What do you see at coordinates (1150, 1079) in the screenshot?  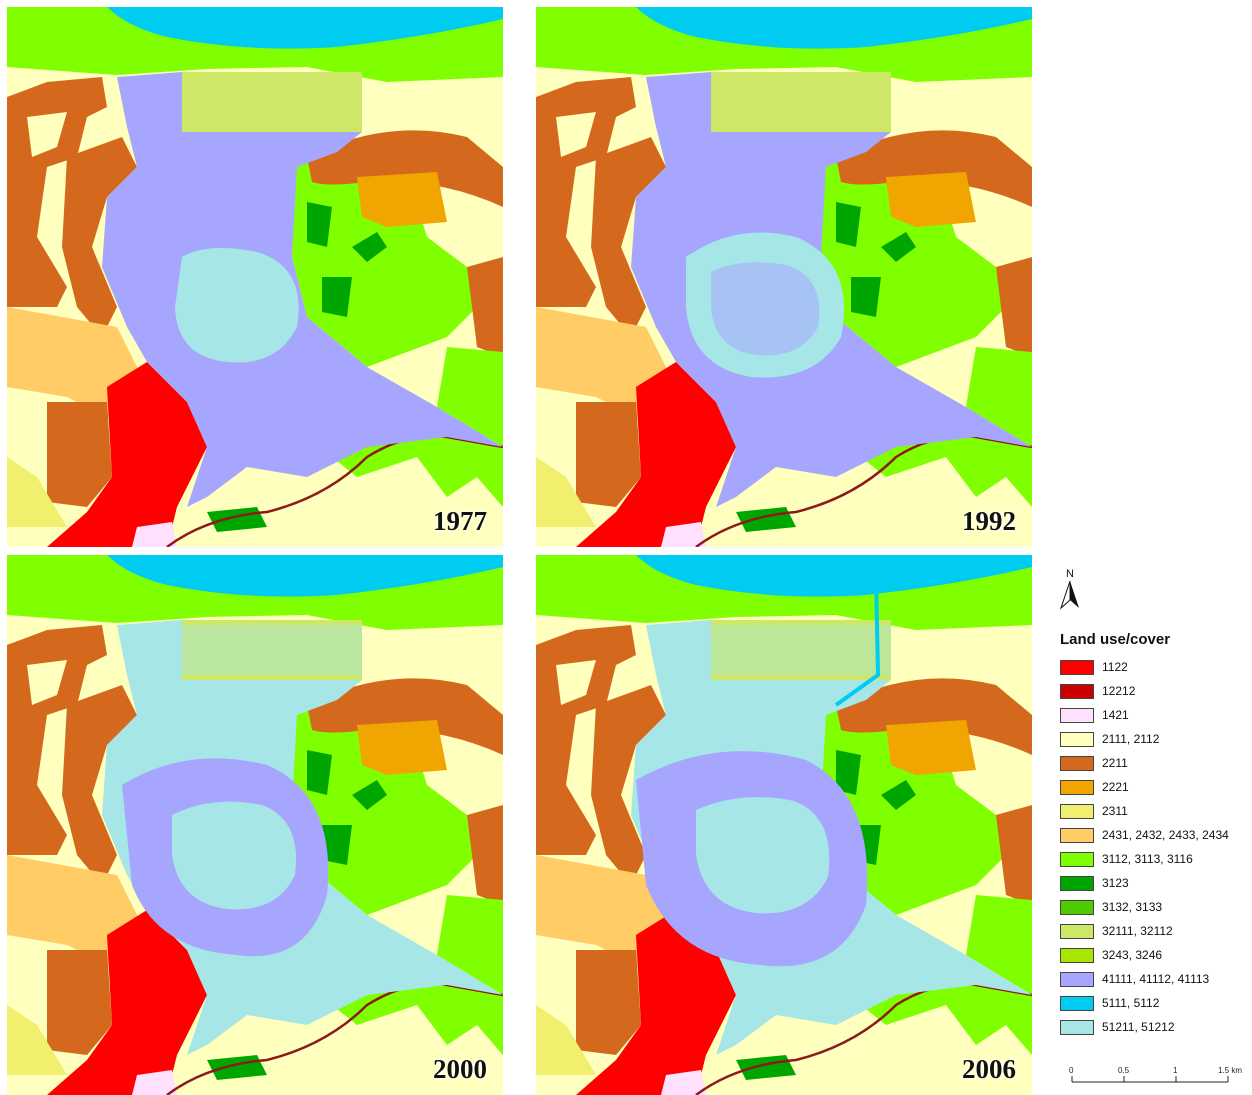 I see `scale-bar-graphic` at bounding box center [1150, 1079].